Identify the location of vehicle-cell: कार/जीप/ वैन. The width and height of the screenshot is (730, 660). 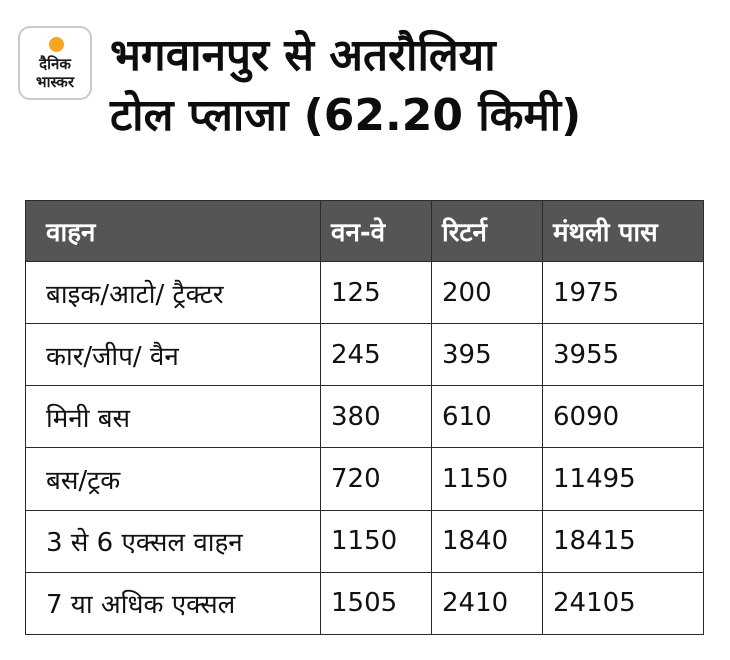
(173, 355).